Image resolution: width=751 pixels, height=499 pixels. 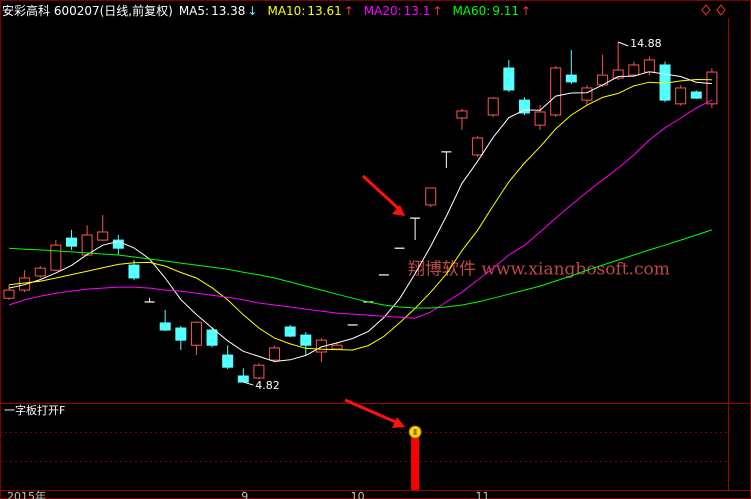 What do you see at coordinates (194, 11) in the screenshot?
I see `ma-name: MA5:` at bounding box center [194, 11].